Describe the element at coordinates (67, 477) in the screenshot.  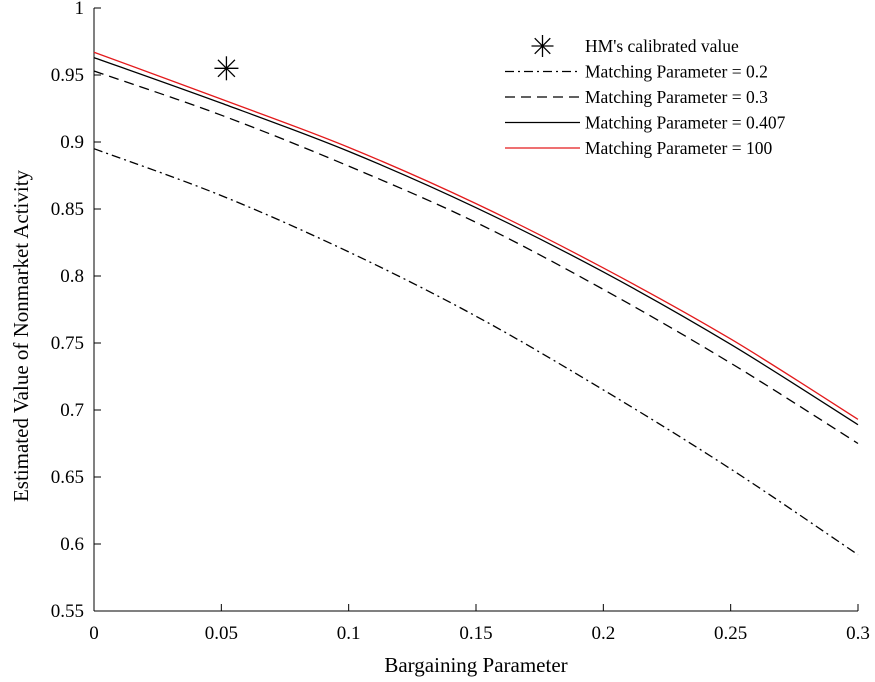
I see `y-tick-label: 0.65` at that location.